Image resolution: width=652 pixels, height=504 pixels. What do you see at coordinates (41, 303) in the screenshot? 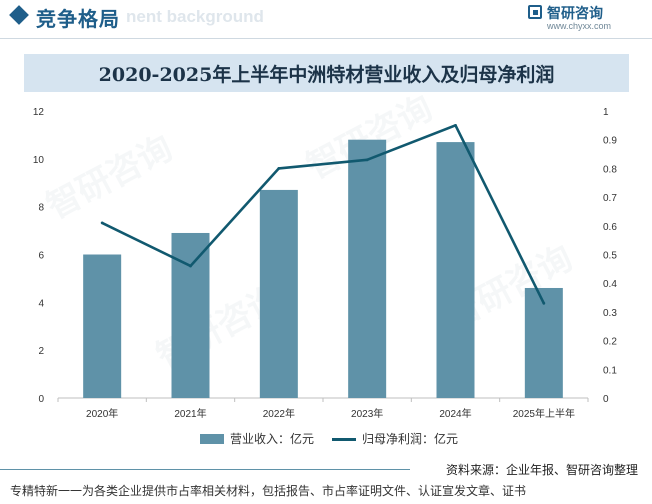
I see `y-left-tick-label: 4` at bounding box center [41, 303].